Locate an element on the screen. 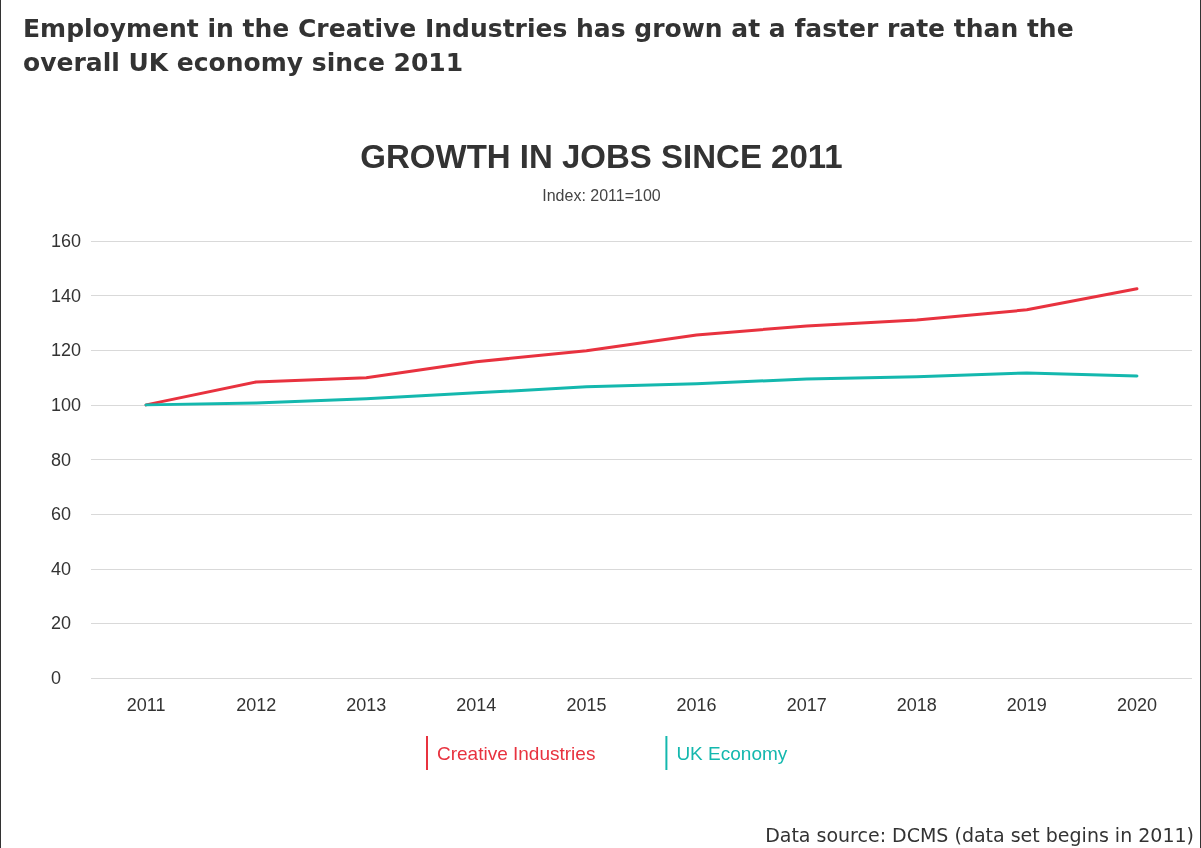 This screenshot has height=848, width=1201. y-tick-label: 120 is located at coordinates (66, 350).